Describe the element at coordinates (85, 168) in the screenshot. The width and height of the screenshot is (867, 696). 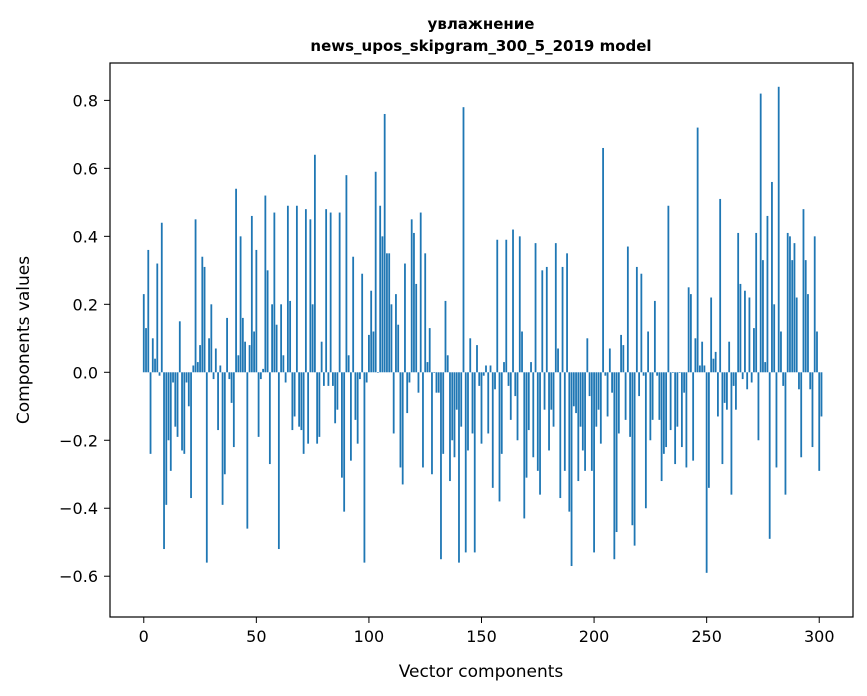
I see `y-tick-label: 0.6` at that location.